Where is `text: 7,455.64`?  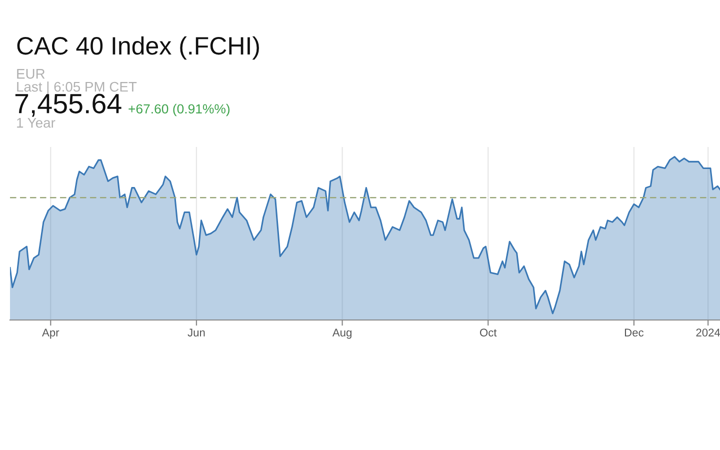
text: 7,455.64 is located at coordinates (68, 105).